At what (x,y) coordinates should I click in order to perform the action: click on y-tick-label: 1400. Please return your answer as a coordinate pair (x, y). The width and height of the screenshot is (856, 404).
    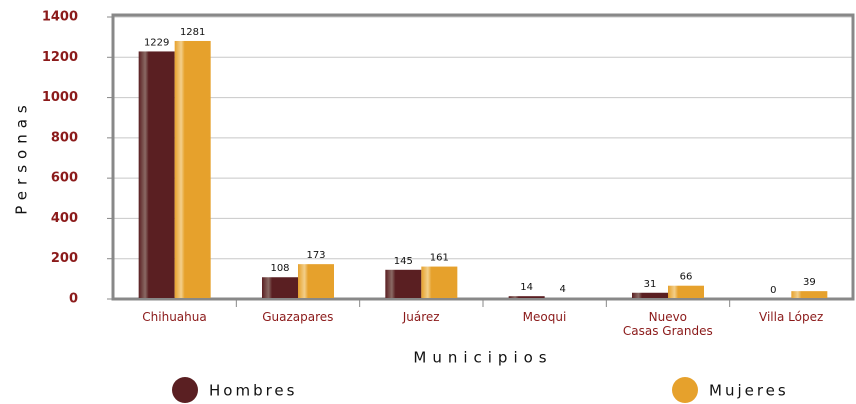
    Looking at the image, I should click on (60, 17).